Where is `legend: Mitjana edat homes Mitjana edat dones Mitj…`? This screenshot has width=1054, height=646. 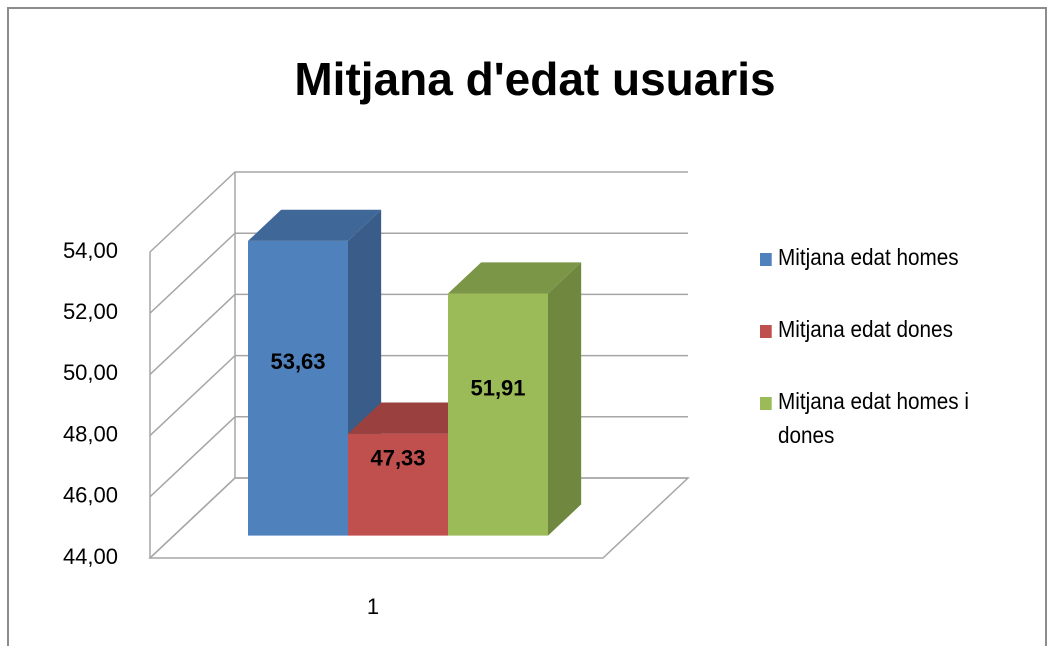 legend: Mitjana edat homes Mitjana edat dones Mitj… is located at coordinates (905, 365).